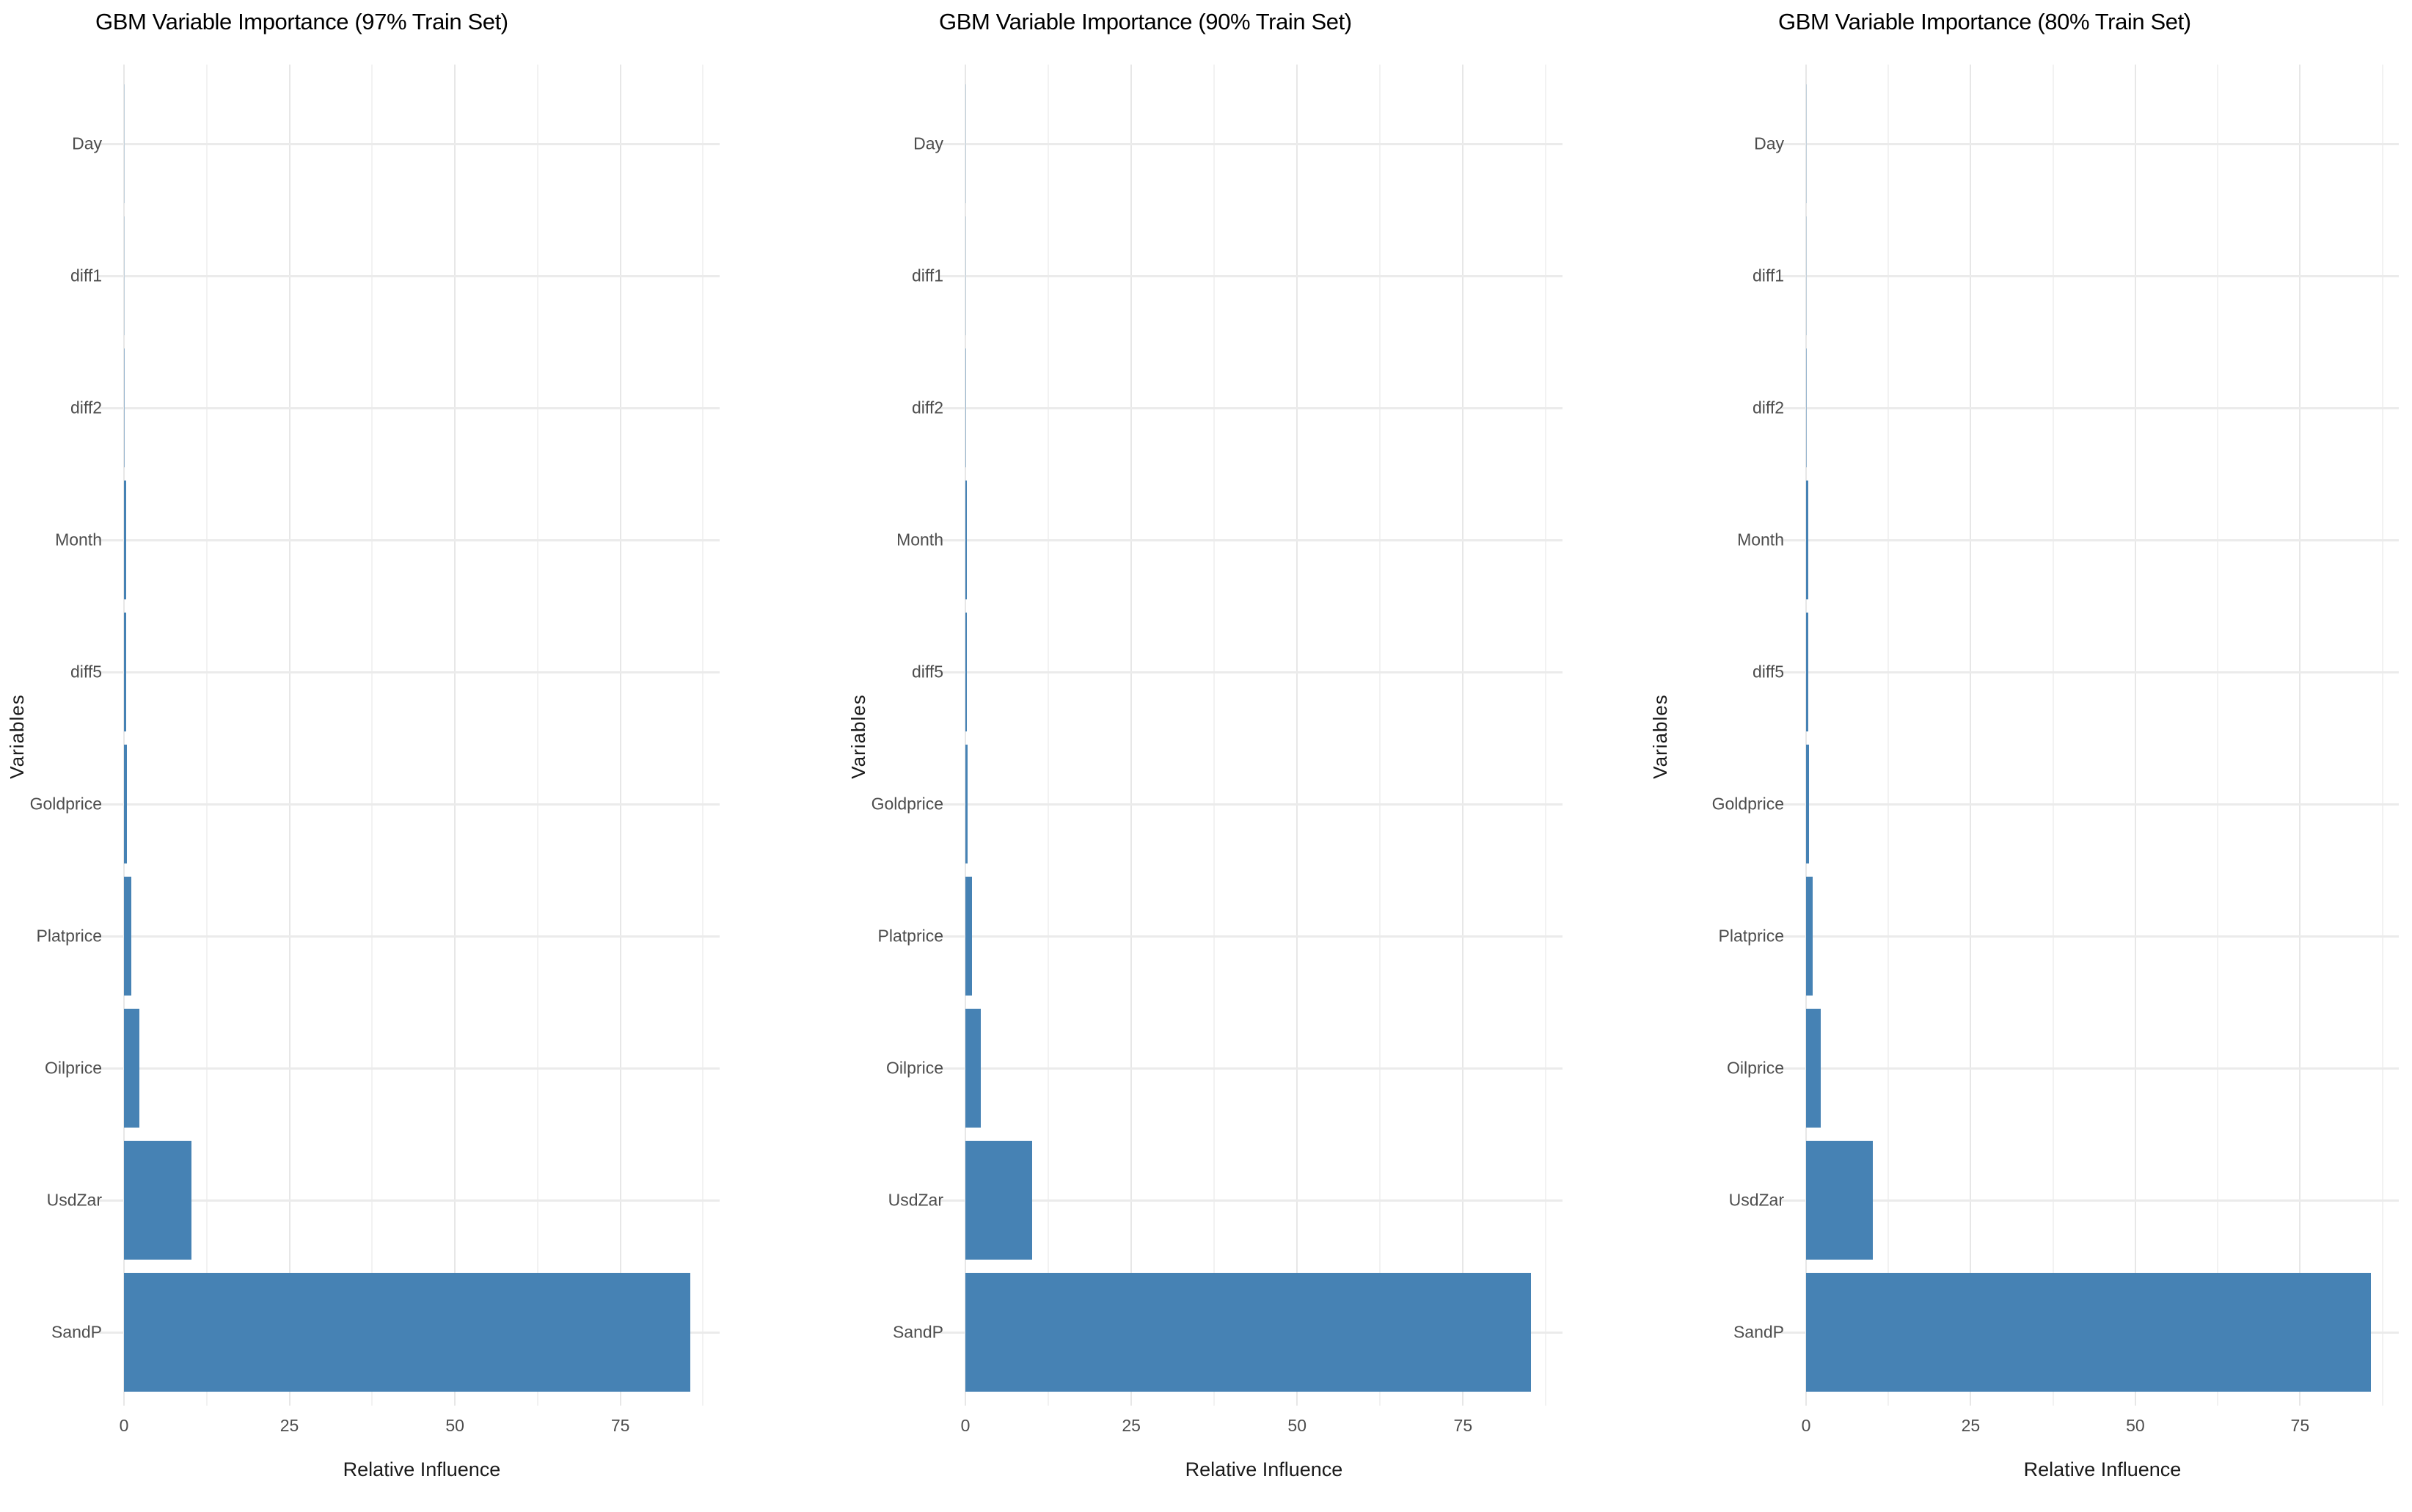  I want to click on chart-title: GBM Variable Importance (97% Train Set), so click(301, 22).